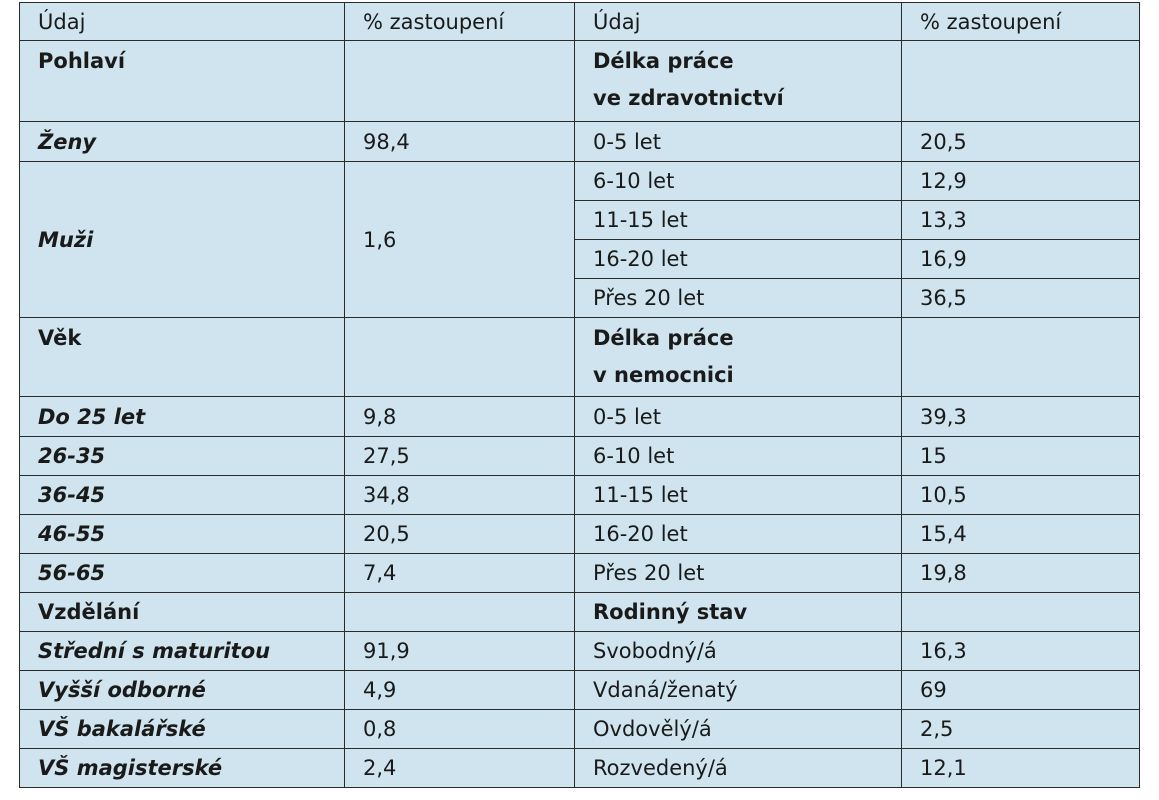  What do you see at coordinates (459, 239) in the screenshot?
I see `row-value: 1,6` at bounding box center [459, 239].